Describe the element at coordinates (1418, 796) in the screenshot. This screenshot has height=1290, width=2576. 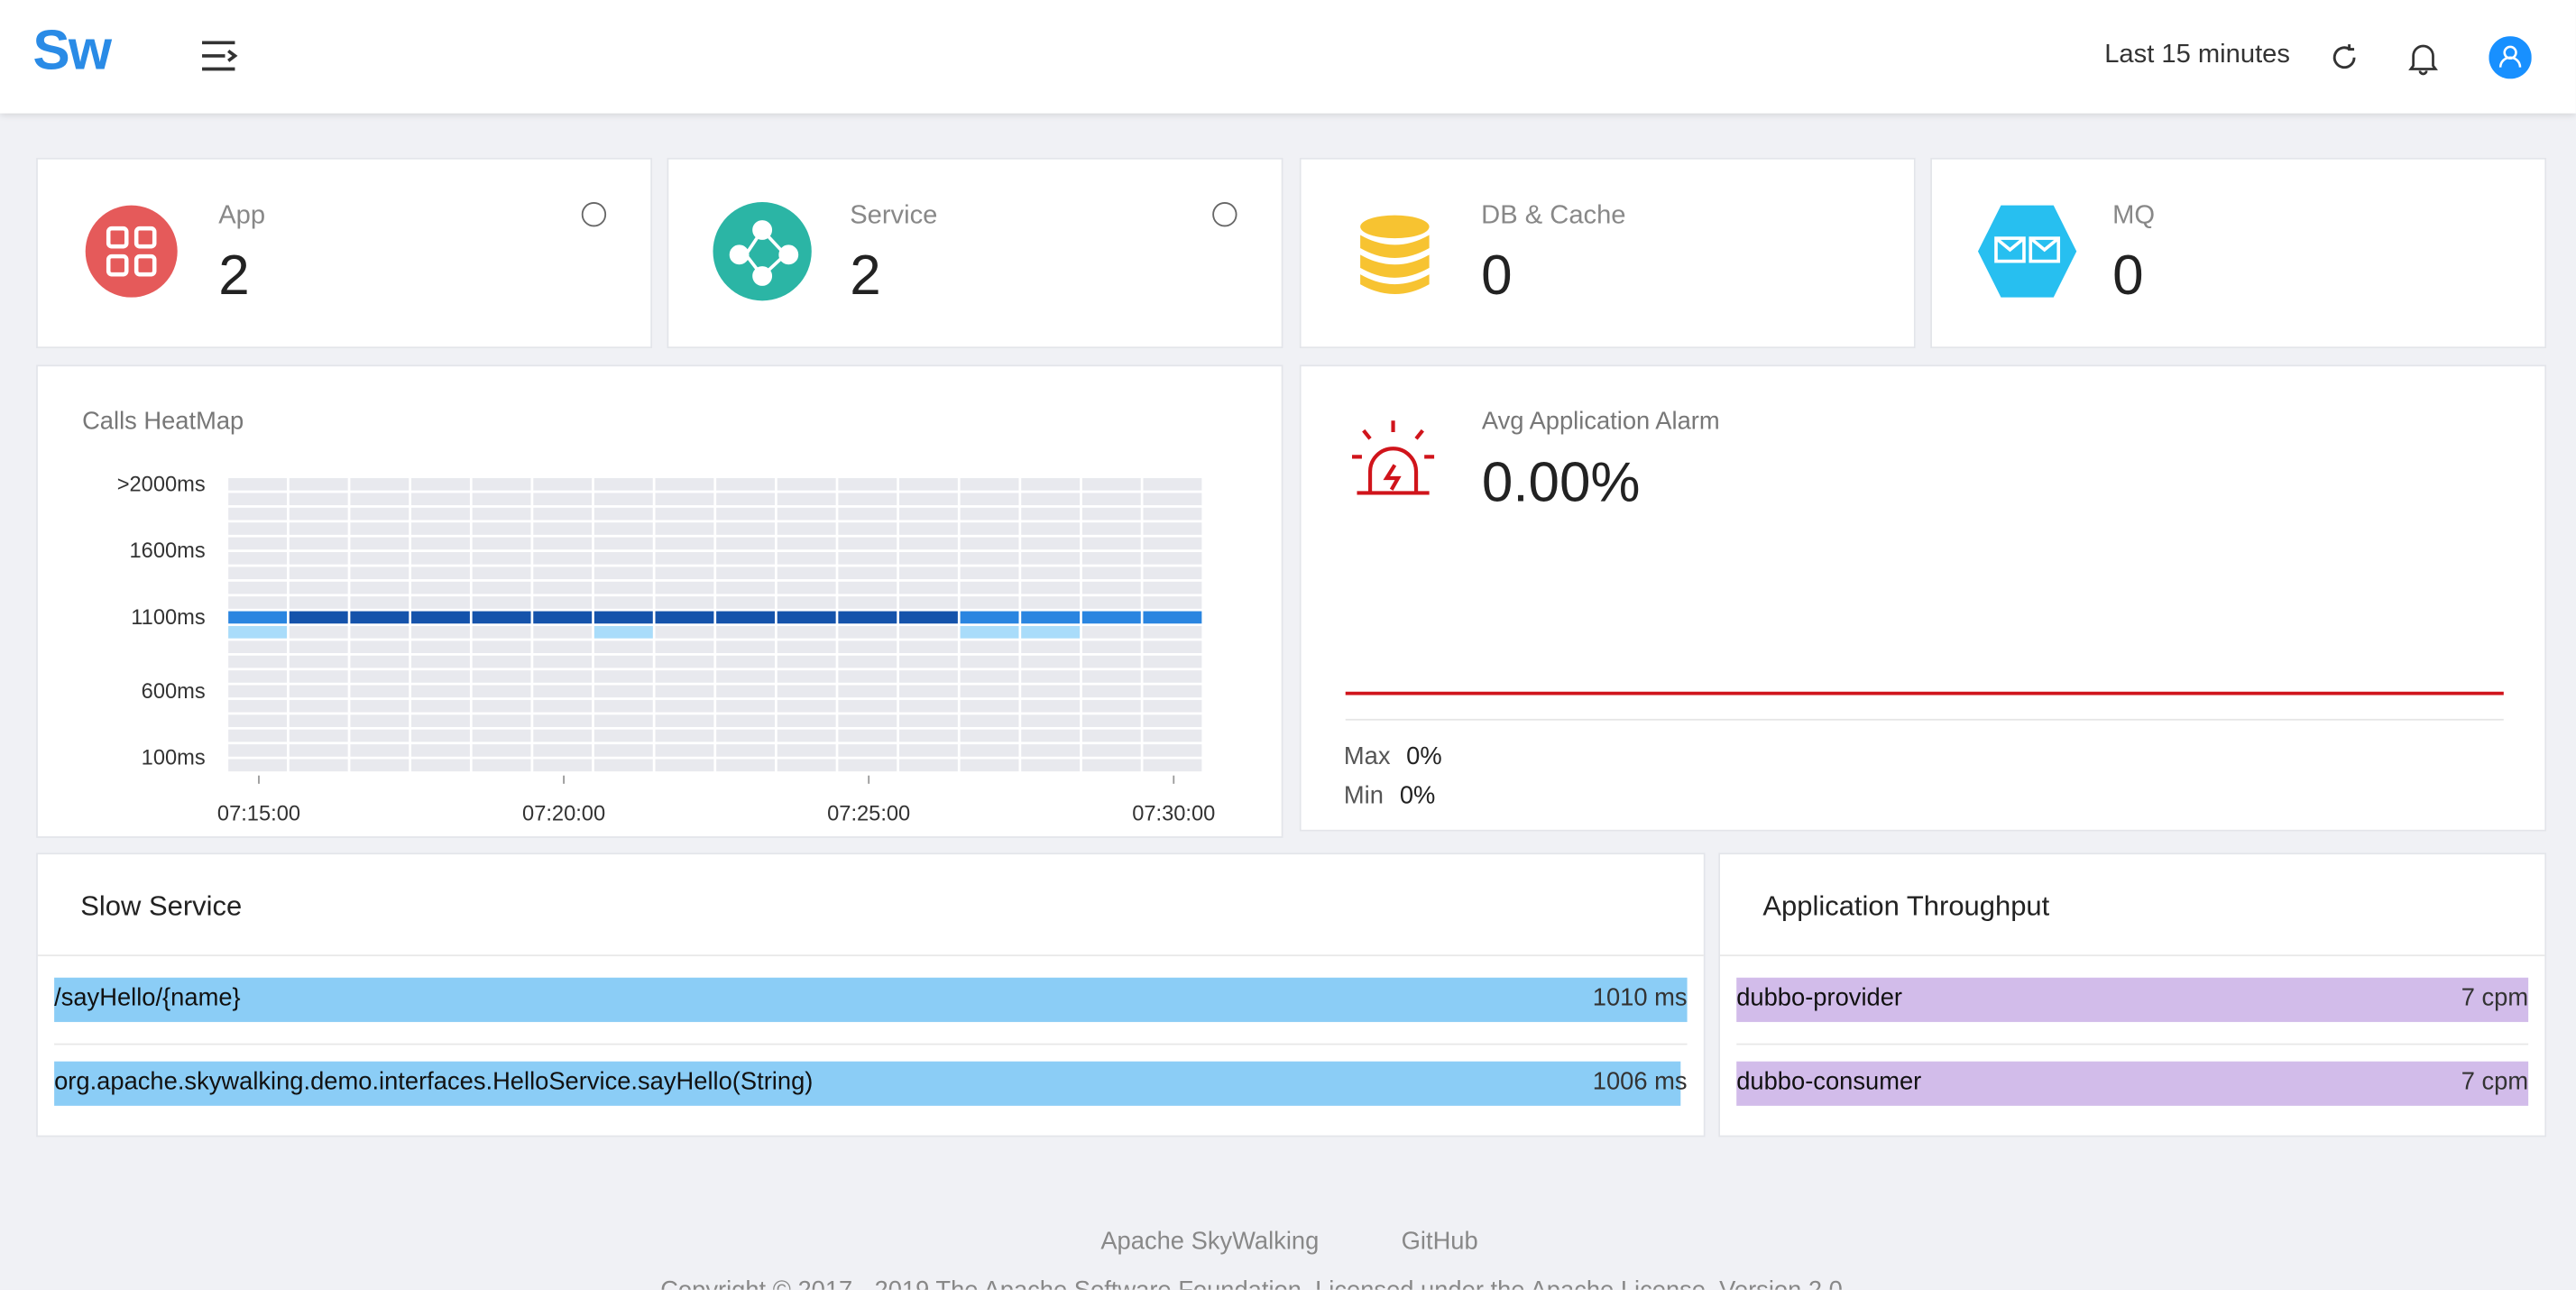
I see `min-value: 0%` at that location.